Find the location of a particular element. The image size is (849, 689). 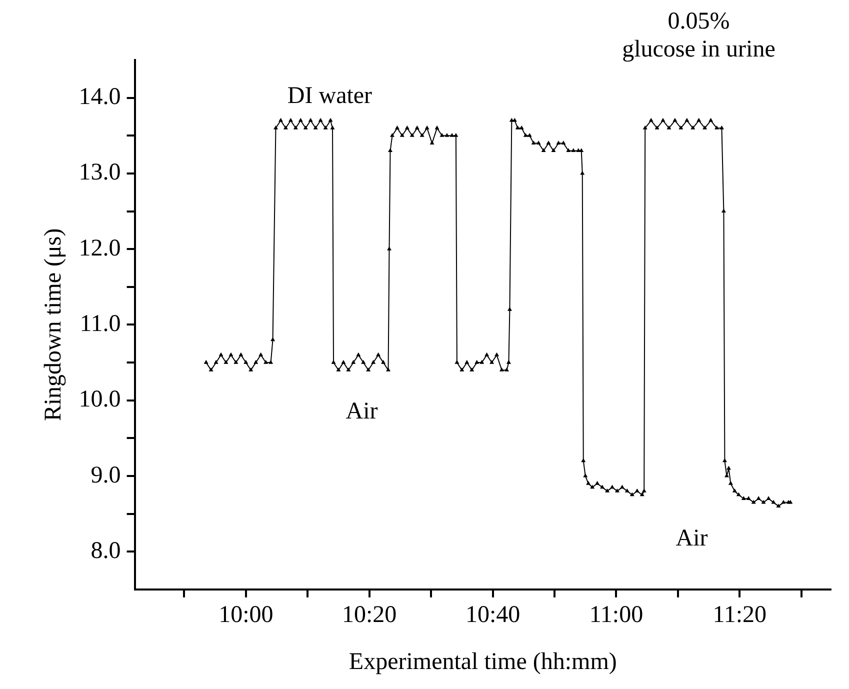

y-tick-label: 8.0 is located at coordinates (105, 551).